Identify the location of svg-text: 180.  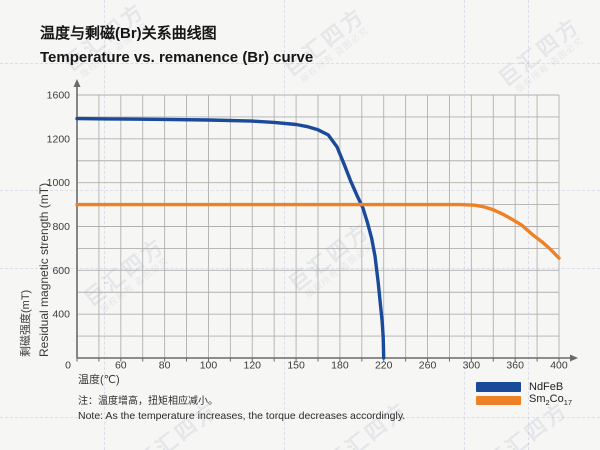
(340, 366).